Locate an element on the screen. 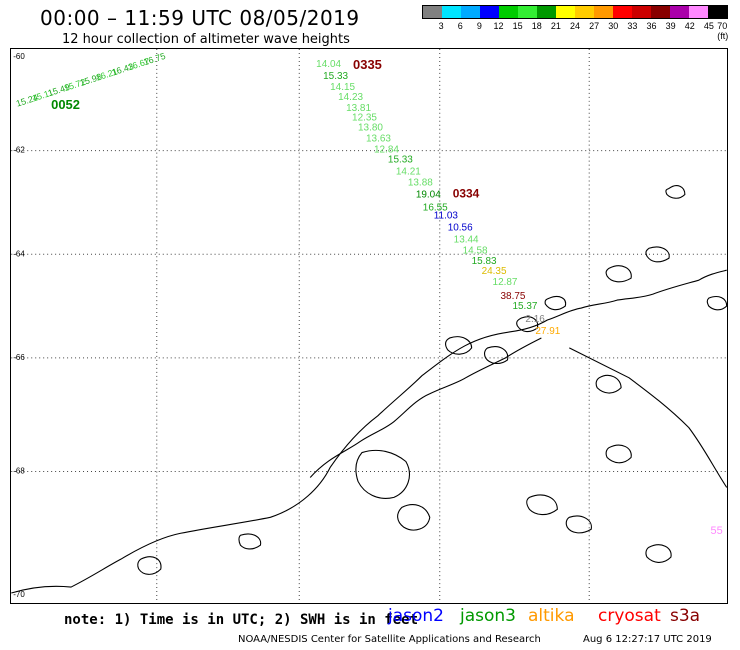  color-scale-label: 70 (ft) is located at coordinates (723, 31).